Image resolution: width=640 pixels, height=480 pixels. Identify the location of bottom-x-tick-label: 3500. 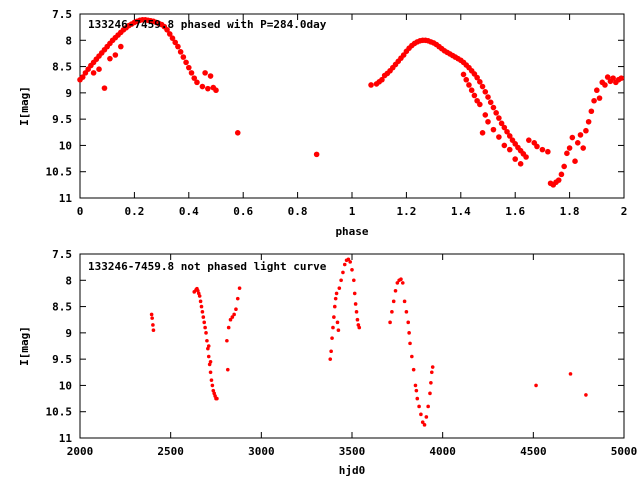
(352, 451).